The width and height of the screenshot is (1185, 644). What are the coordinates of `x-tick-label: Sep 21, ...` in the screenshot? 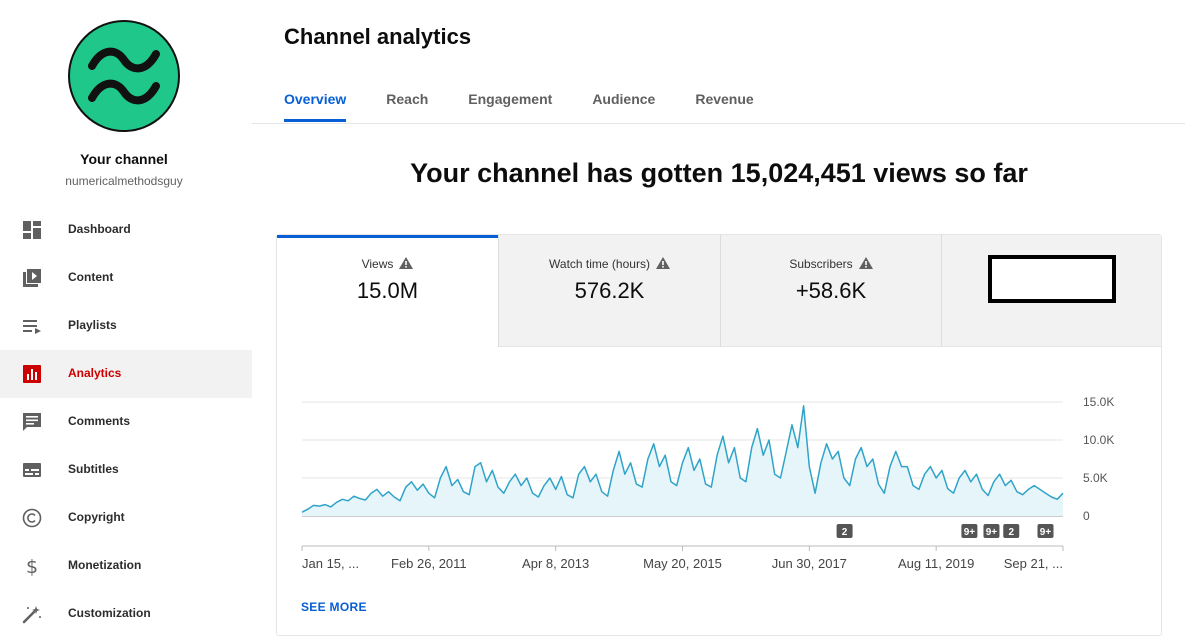 It's located at (1033, 563).